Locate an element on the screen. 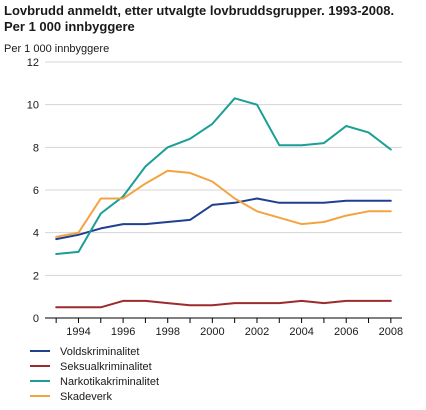 This screenshot has height=410, width=426. legend-label: Voldskriminalitet is located at coordinates (99, 352).